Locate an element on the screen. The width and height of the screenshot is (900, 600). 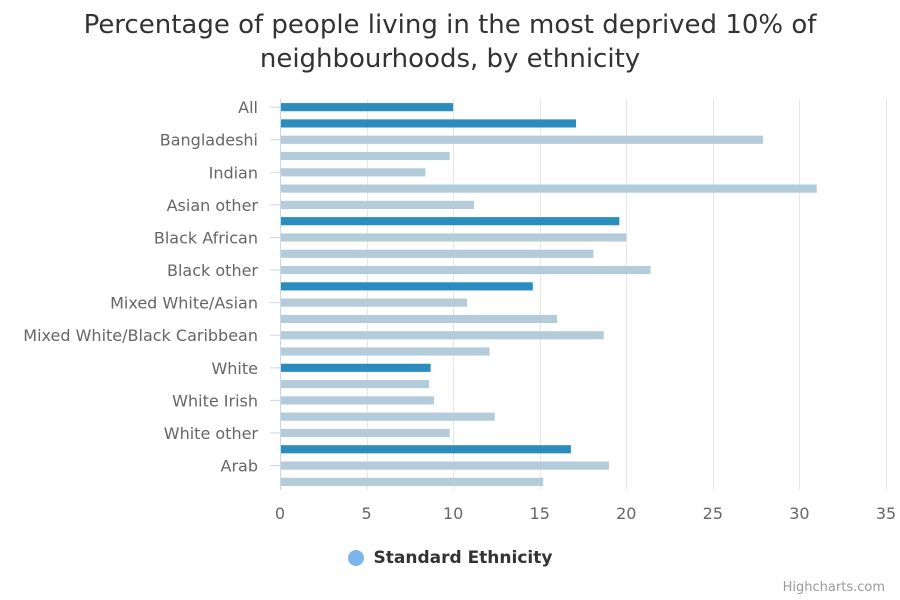
x-tick-label: 10 is located at coordinates (453, 513).